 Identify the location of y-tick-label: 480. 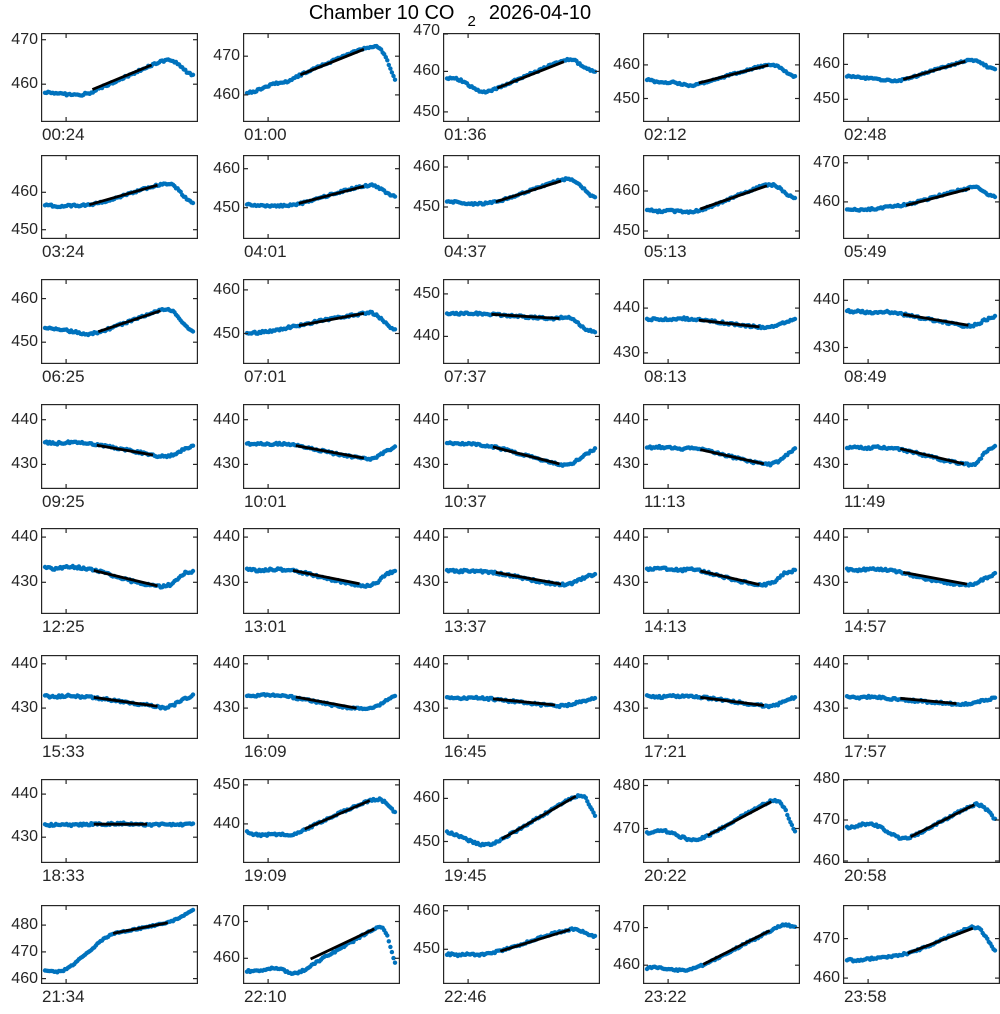
(826, 778).